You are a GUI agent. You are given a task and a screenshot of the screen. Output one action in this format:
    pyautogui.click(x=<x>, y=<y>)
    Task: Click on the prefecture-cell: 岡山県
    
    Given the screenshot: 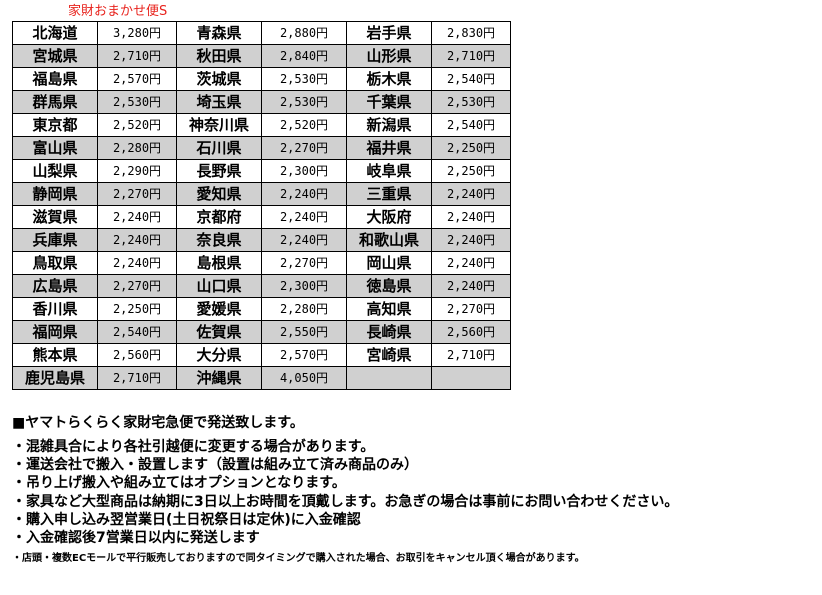 What is the action you would take?
    pyautogui.click(x=389, y=263)
    